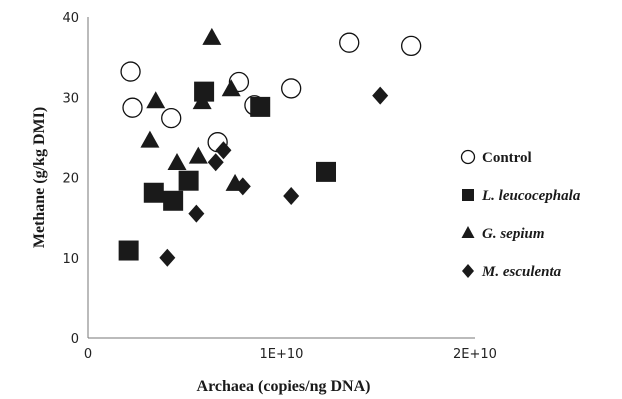 This screenshot has height=399, width=622. Describe the element at coordinates (88, 354) in the screenshot. I see `x-tick-label: 0` at that location.